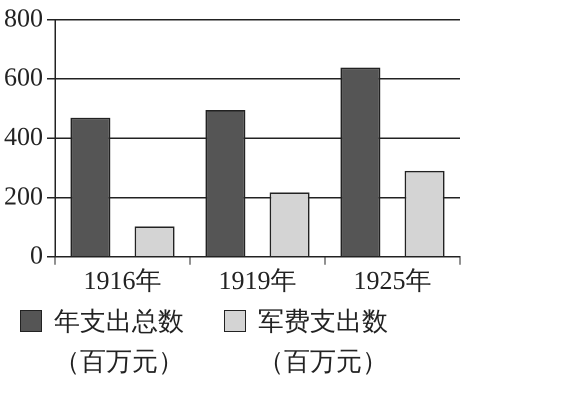  Describe the element at coordinates (119, 342) in the screenshot. I see `legend-label: 年支出总数（百万元）` at that location.